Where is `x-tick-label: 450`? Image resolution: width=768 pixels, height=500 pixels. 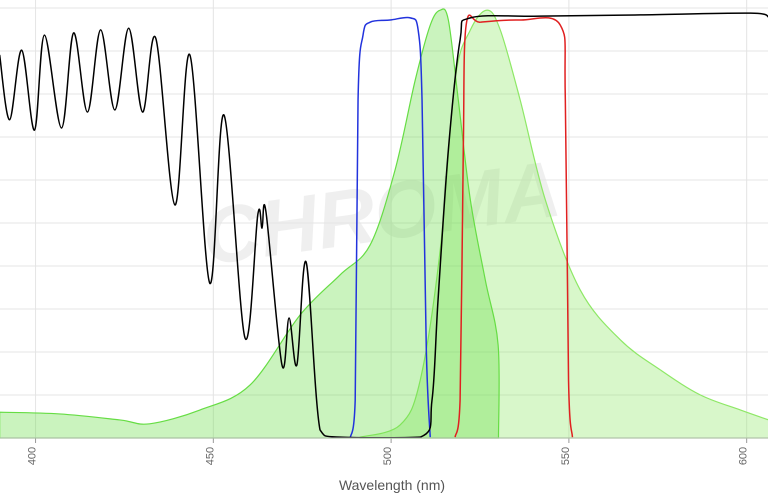
x-tick-label: 450 is located at coordinates (210, 456).